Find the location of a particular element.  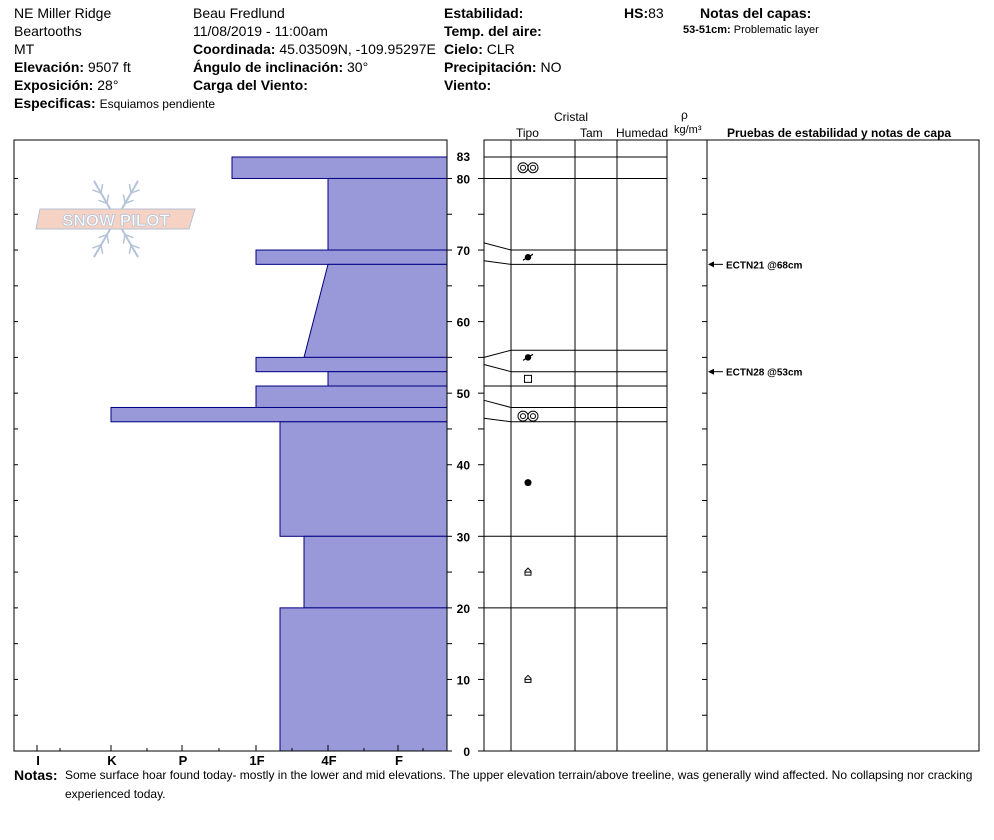

square is located at coordinates (528, 378).